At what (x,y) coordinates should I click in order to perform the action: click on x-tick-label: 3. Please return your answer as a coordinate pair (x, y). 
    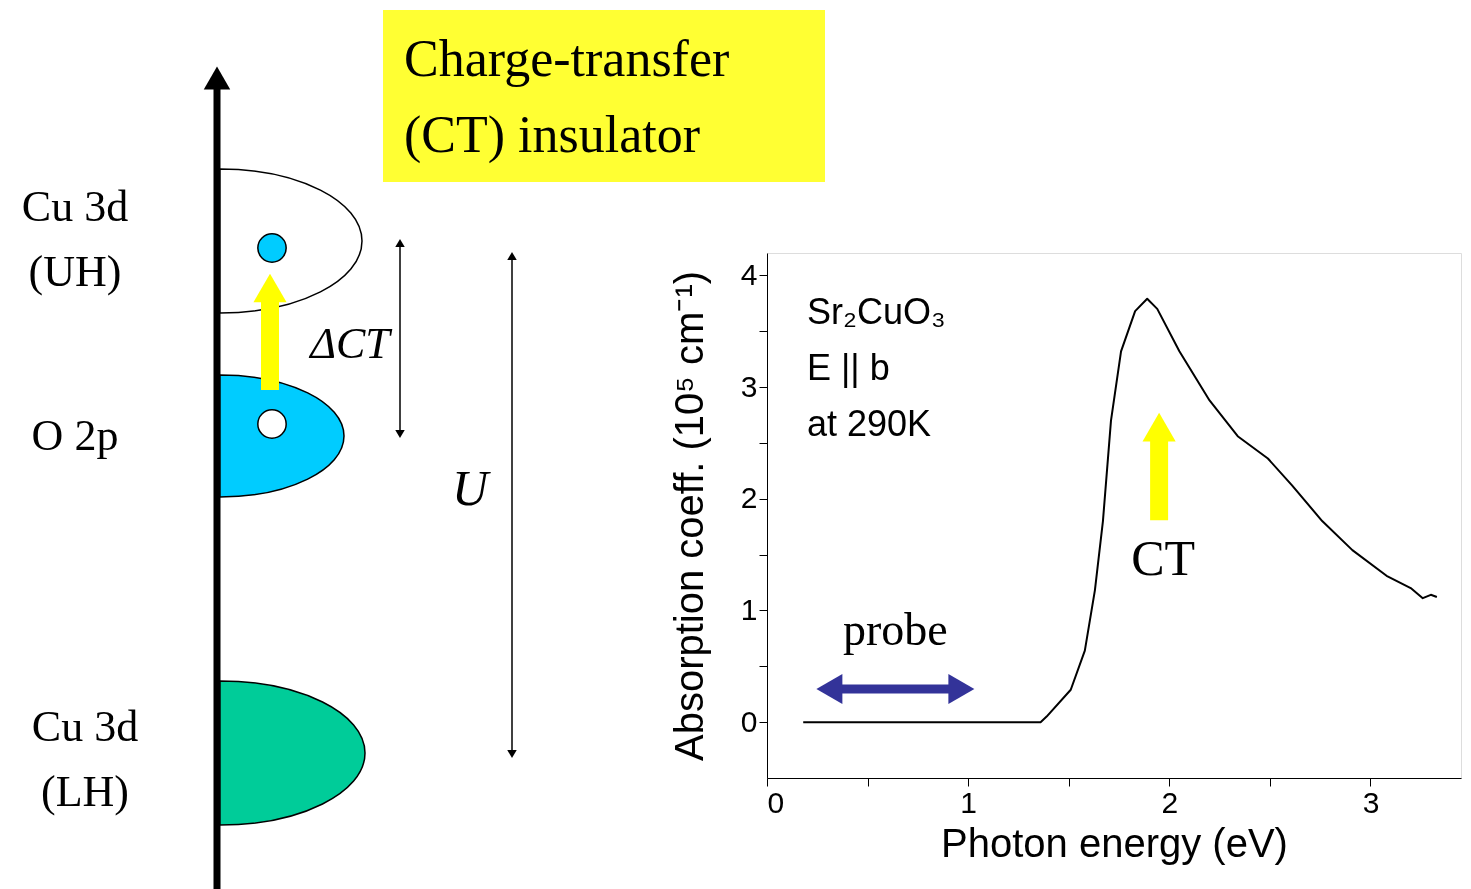
    Looking at the image, I should click on (1371, 802).